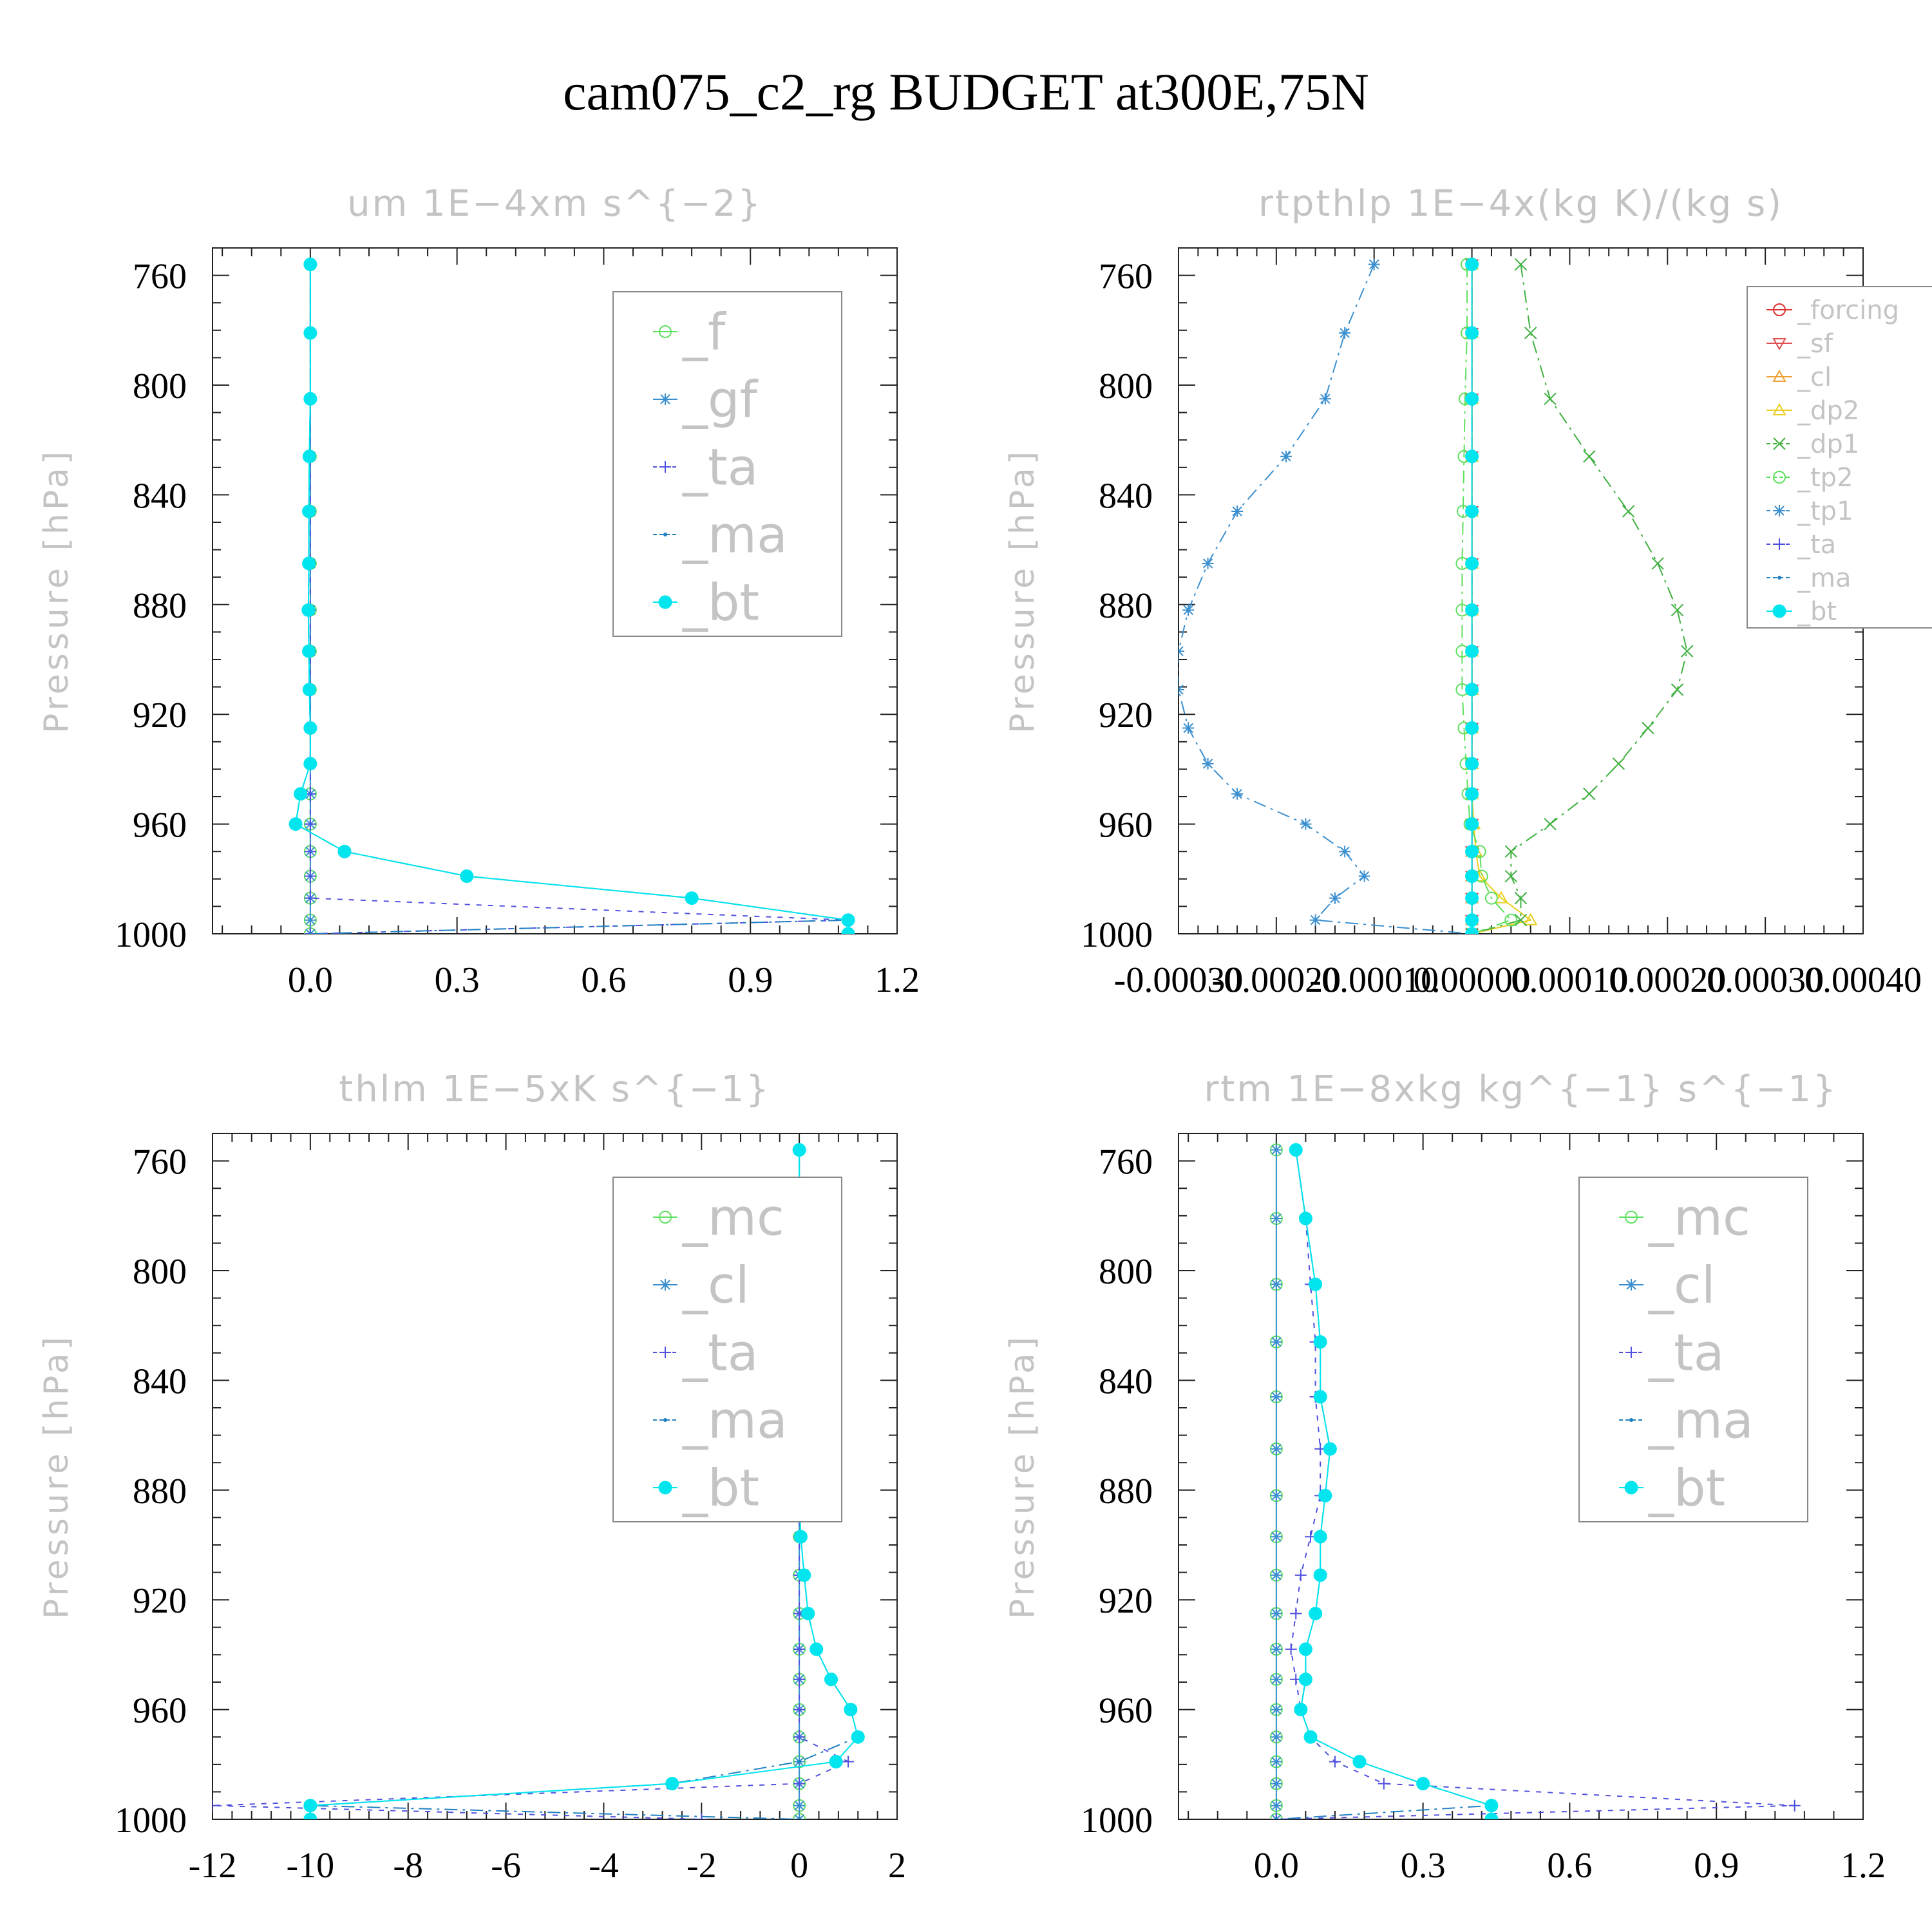 The width and height of the screenshot is (1932, 1932). What do you see at coordinates (750, 980) in the screenshot?
I see `x-tick-label: 0.9` at bounding box center [750, 980].